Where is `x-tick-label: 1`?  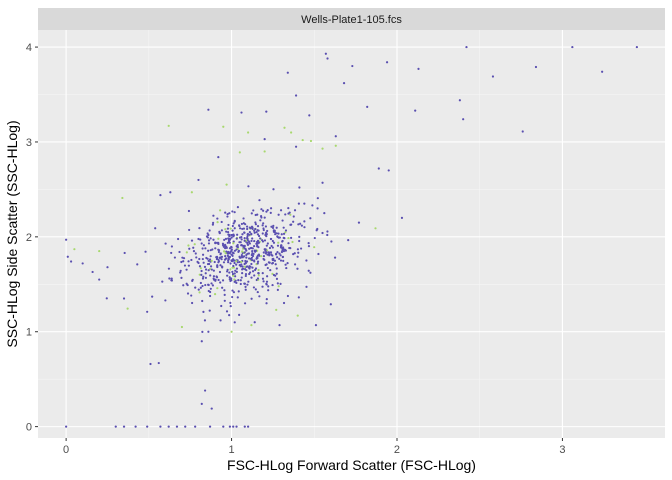
x-tick-label: 1 is located at coordinates (231, 450).